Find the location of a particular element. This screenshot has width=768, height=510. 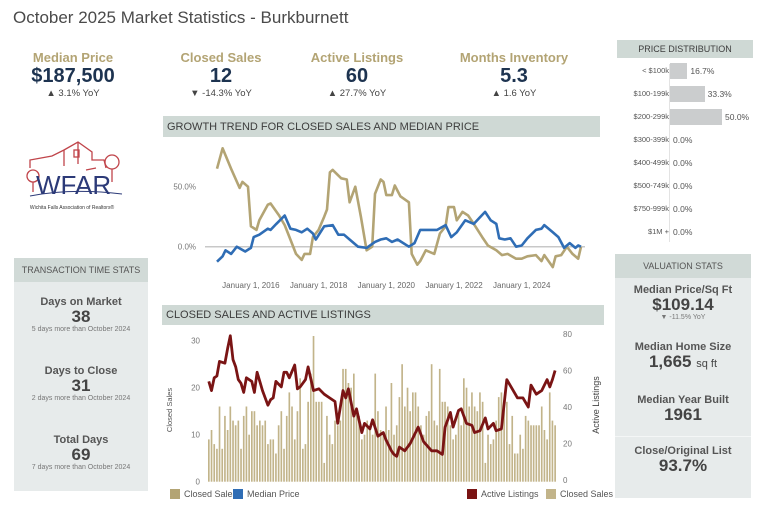

price-distribution-header: PRICE DISTRIBUTION is located at coordinates (685, 49).